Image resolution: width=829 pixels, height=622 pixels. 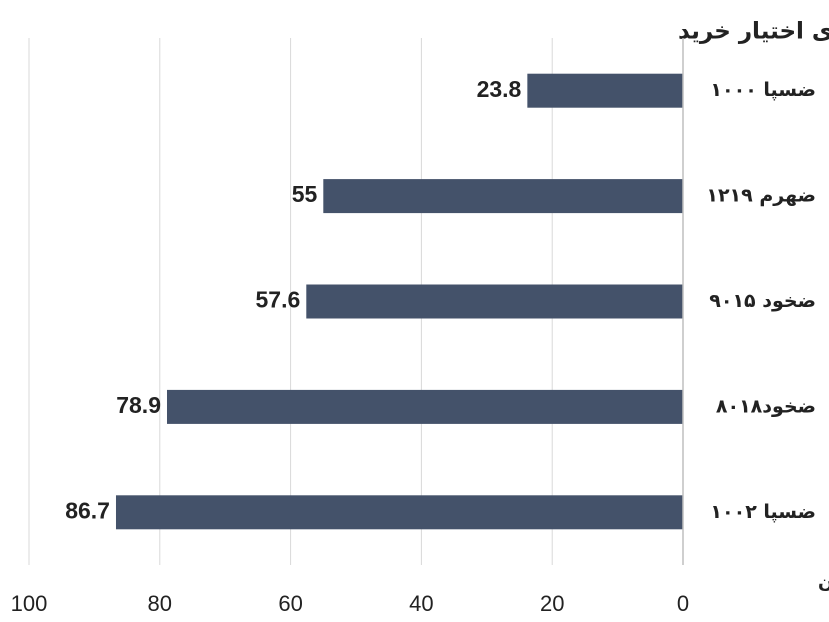 What do you see at coordinates (552, 603) in the screenshot?
I see `x-tick-label: 20` at bounding box center [552, 603].